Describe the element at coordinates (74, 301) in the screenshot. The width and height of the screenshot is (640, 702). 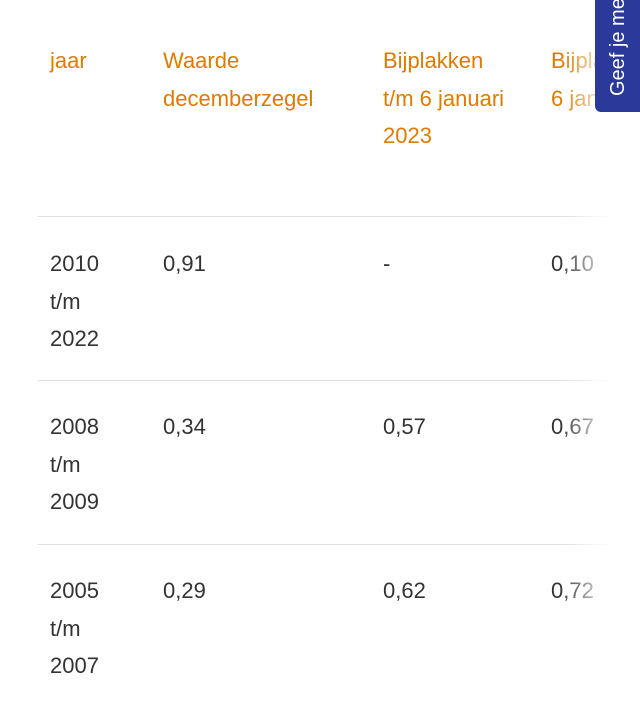
I see `table-cell: 2010 t/m 2022` at that location.